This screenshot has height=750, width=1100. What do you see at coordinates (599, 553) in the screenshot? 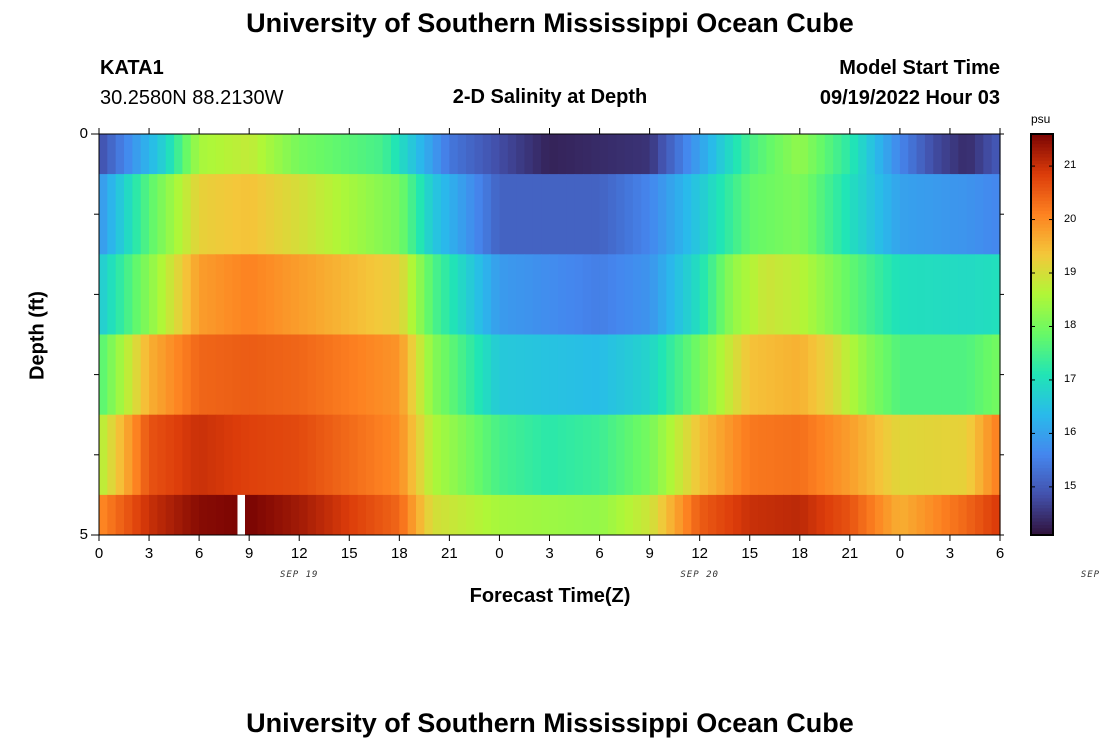
I see `x-tick-label: 6` at bounding box center [599, 553].